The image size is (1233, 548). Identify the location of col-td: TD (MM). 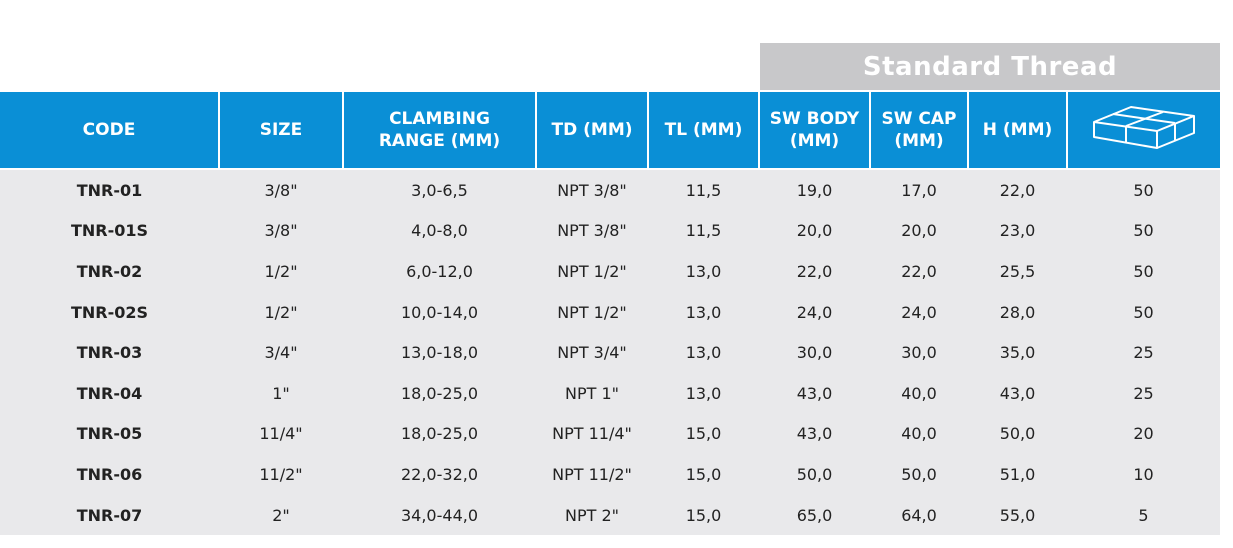
(591, 130).